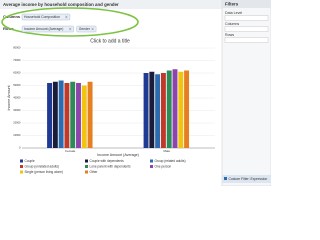  What do you see at coordinates (17, 135) in the screenshot?
I see `y-tick-label: 10000` at bounding box center [17, 135].